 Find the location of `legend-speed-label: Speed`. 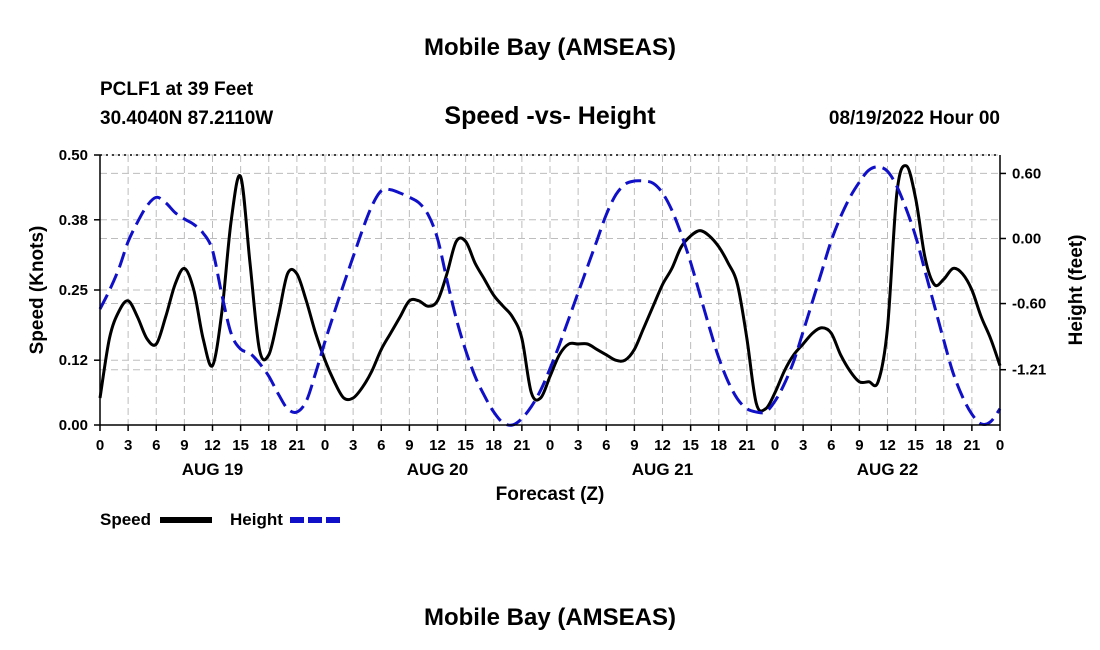

legend-speed-label: Speed is located at coordinates (125, 519).